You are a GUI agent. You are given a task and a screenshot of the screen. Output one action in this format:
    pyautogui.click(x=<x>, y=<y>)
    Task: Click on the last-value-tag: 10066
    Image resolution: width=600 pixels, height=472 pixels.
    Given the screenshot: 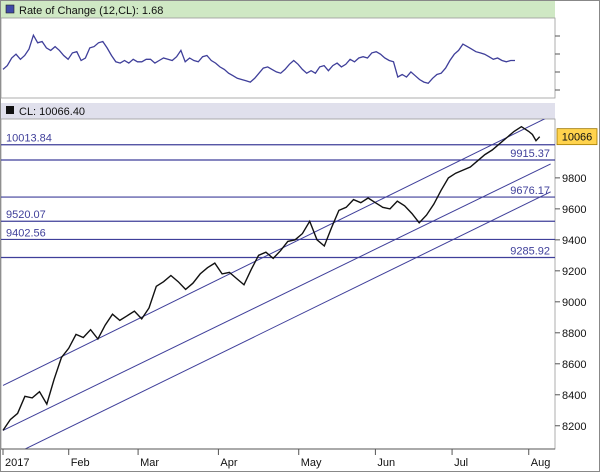 What is the action you would take?
    pyautogui.click(x=577, y=137)
    